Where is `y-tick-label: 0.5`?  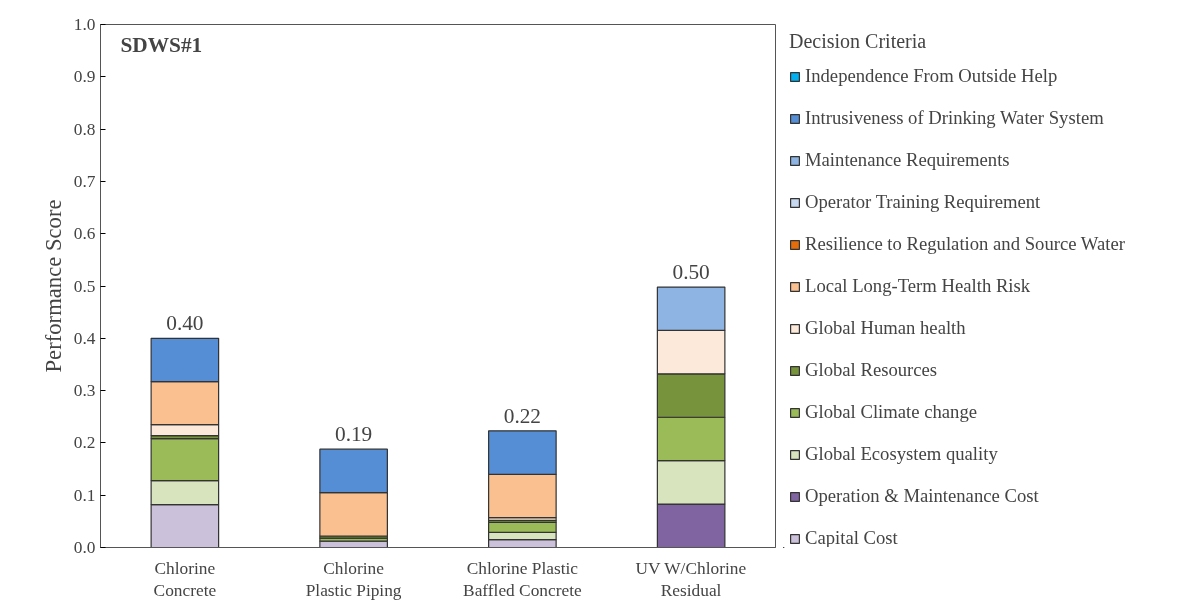 y-tick-label: 0.5 is located at coordinates (84, 286).